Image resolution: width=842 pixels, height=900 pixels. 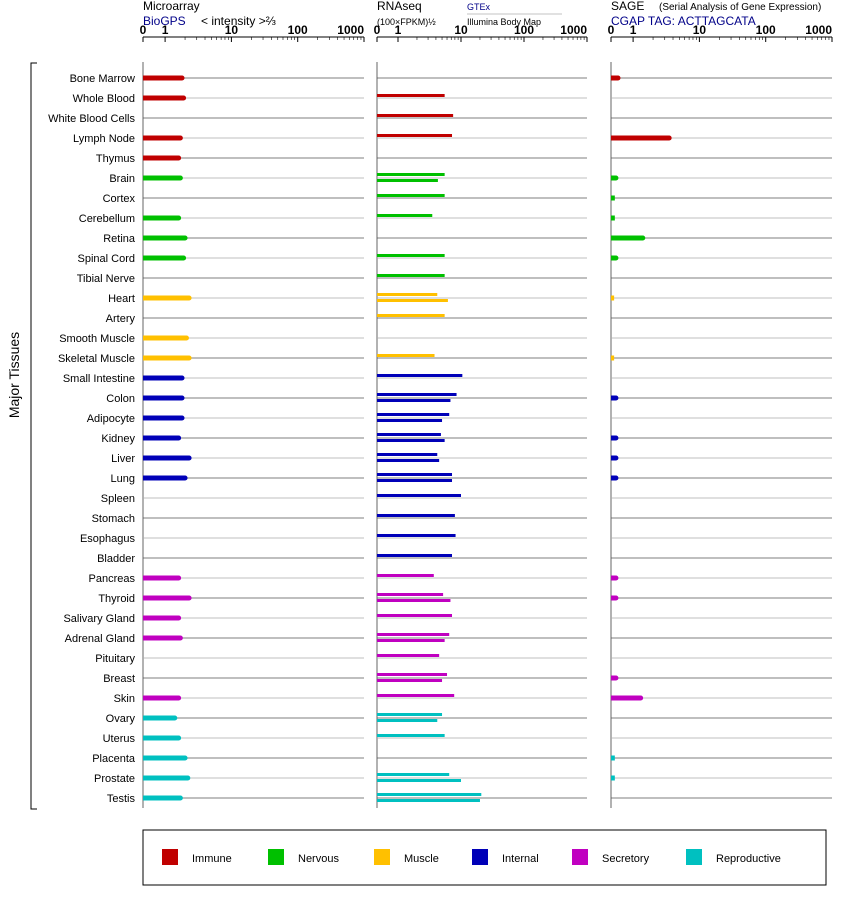 What do you see at coordinates (118, 499) in the screenshot?
I see `tissue-label: Spleen` at bounding box center [118, 499].